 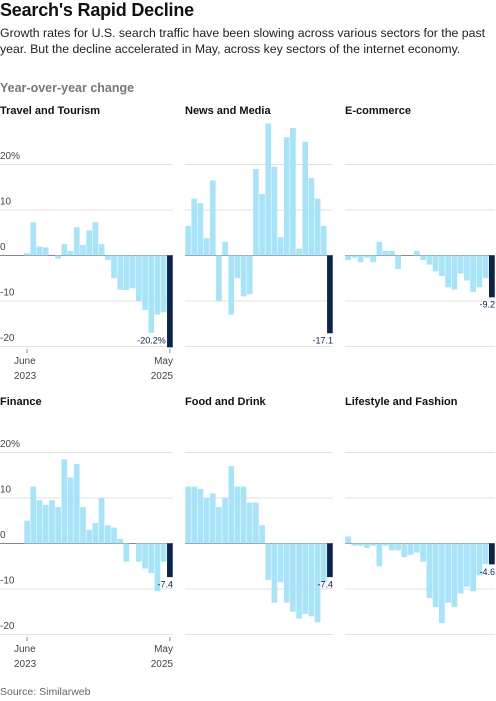 I want to click on source: Source: Similarweb, so click(x=45, y=692).